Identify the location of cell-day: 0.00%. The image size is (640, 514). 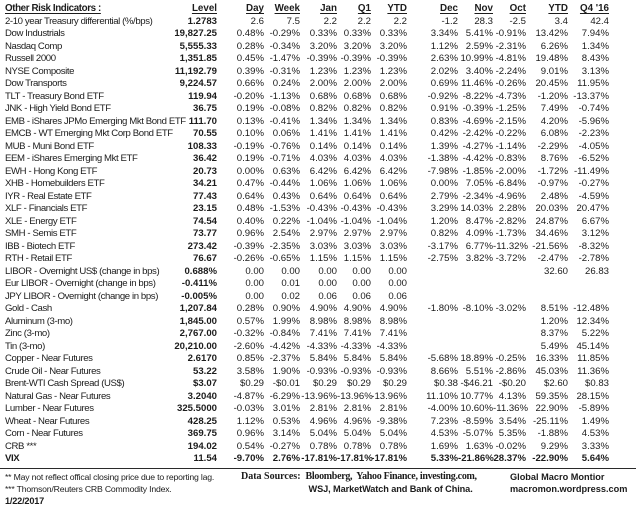
(250, 171).